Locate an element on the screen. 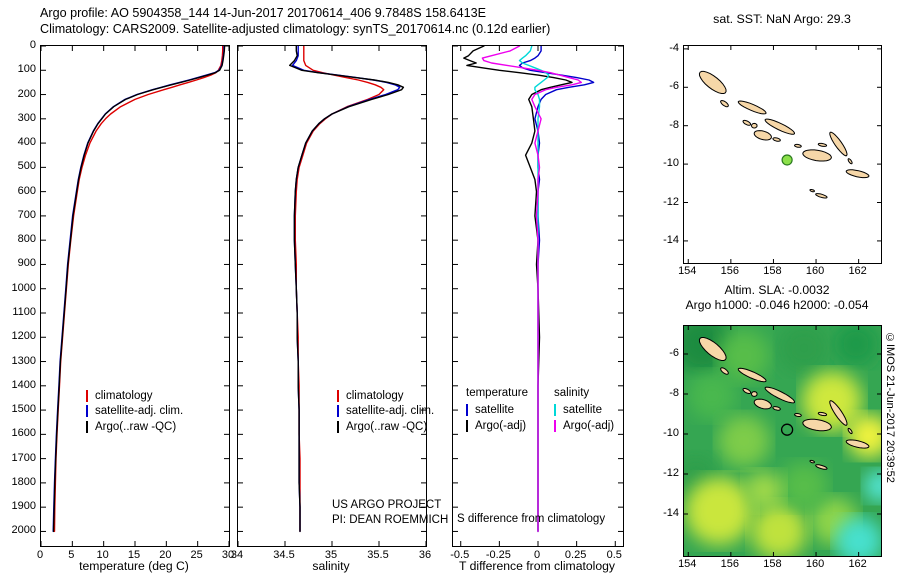 This screenshot has height=580, width=900. argo-heights-text: Argo h1000: -0.046 h2000: -0.054 is located at coordinates (777, 305).